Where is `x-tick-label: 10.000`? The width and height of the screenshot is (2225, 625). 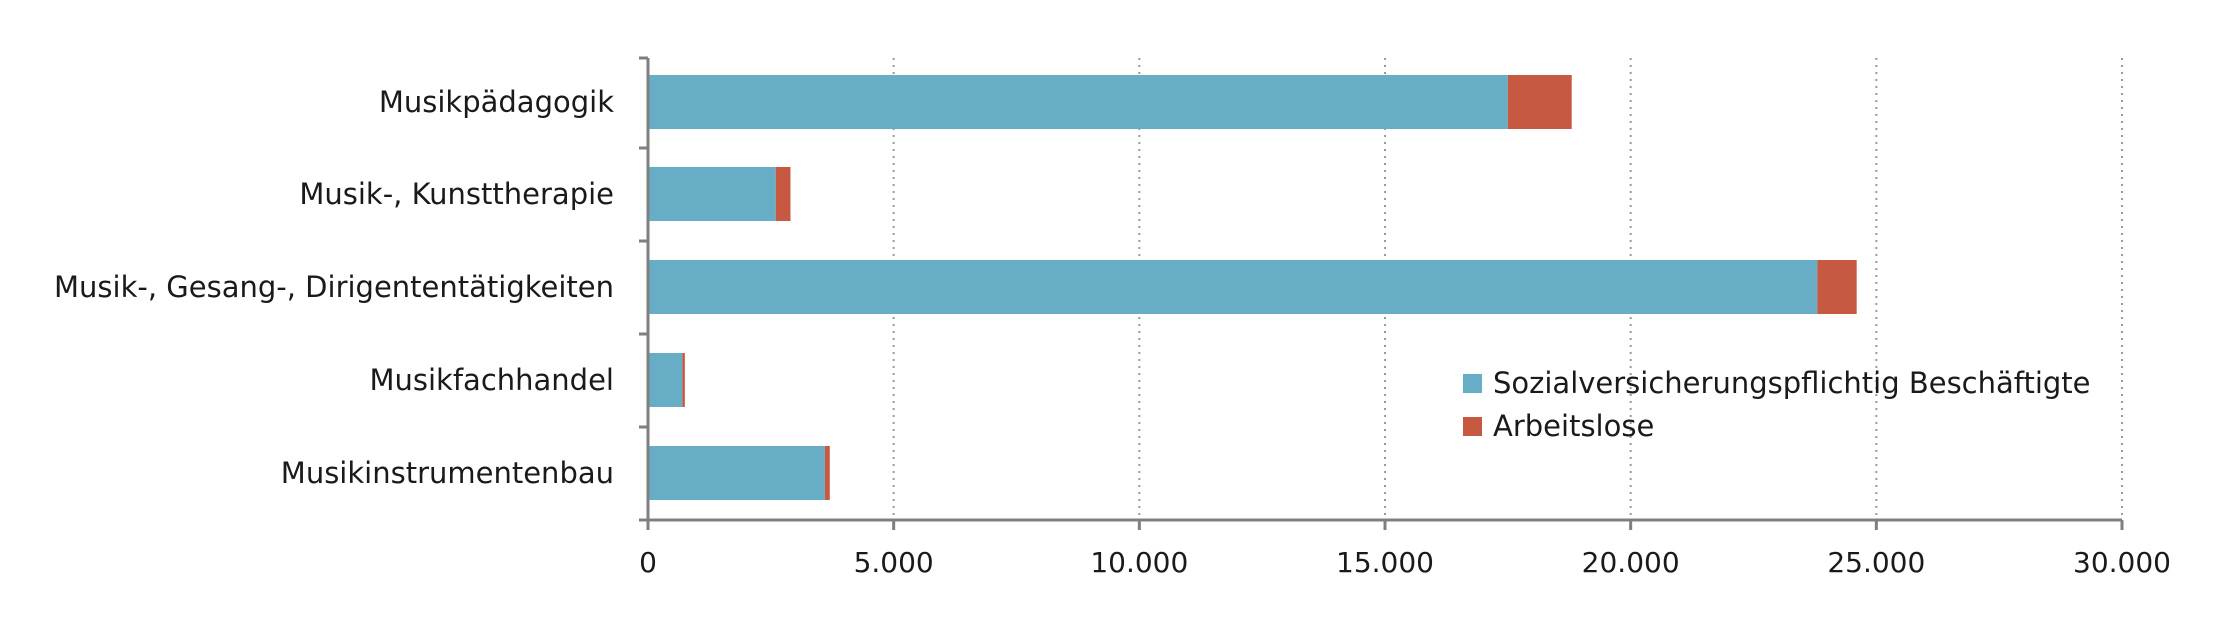
x-tick-label: 10.000 is located at coordinates (1139, 562).